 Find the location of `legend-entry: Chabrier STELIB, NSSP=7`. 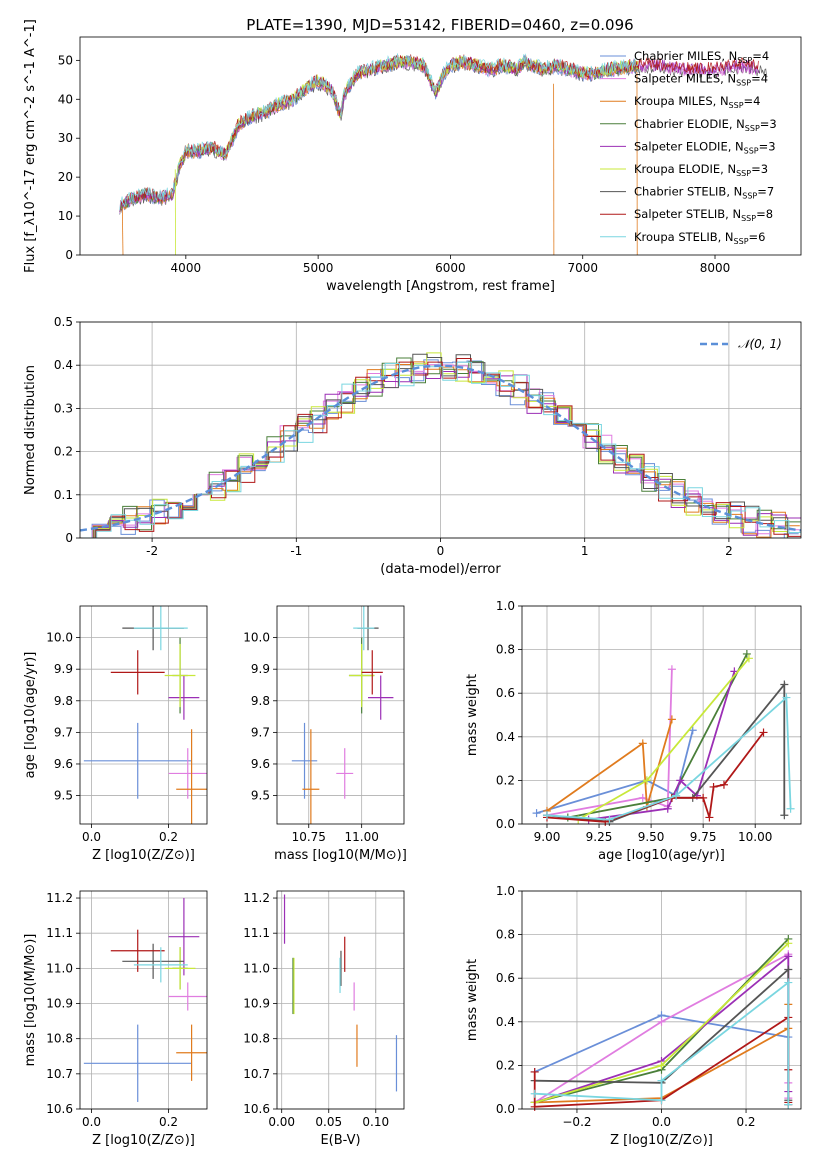

legend-entry: Chabrier STELIB, NSSP=7 is located at coordinates (704, 193).